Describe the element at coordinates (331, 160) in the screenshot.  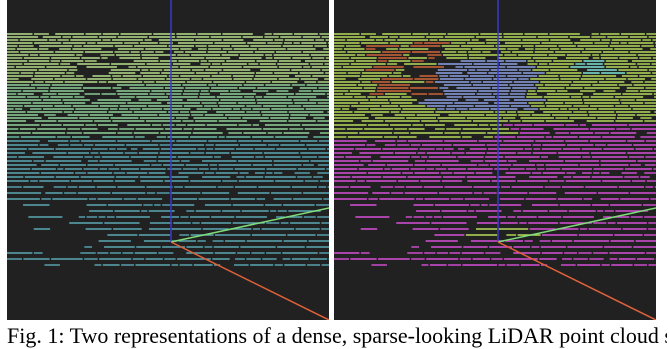
I see `panel-divider` at that location.